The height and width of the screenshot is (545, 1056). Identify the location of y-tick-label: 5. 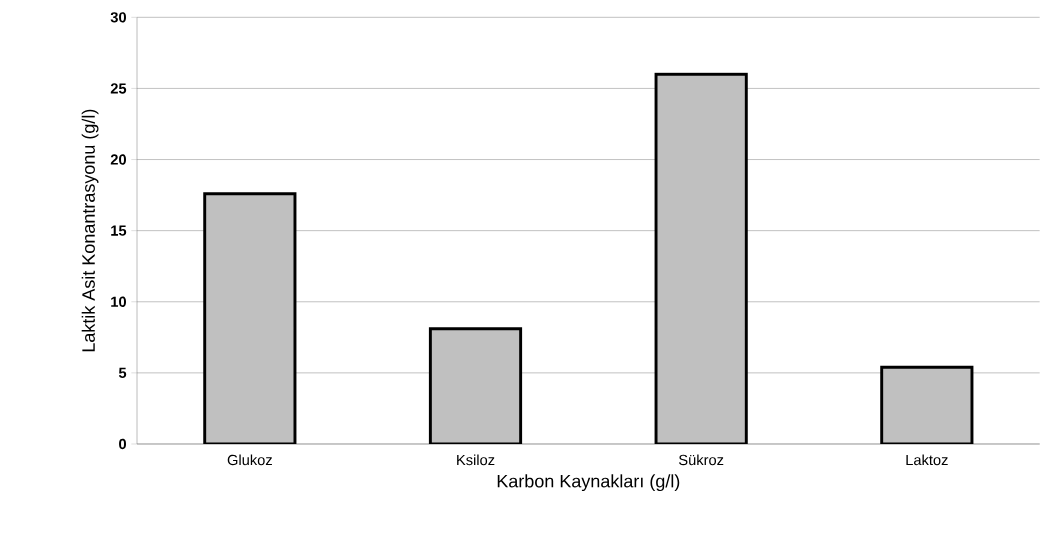
(122, 372).